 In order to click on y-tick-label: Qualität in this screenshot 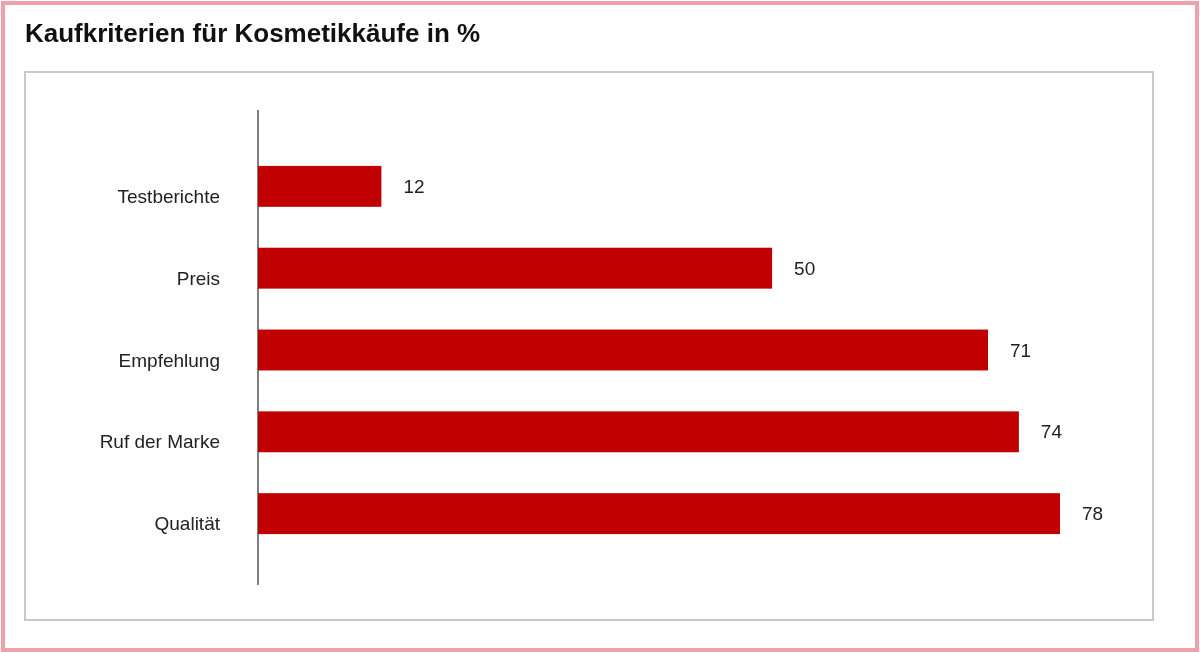, I will do `click(187, 524)`.